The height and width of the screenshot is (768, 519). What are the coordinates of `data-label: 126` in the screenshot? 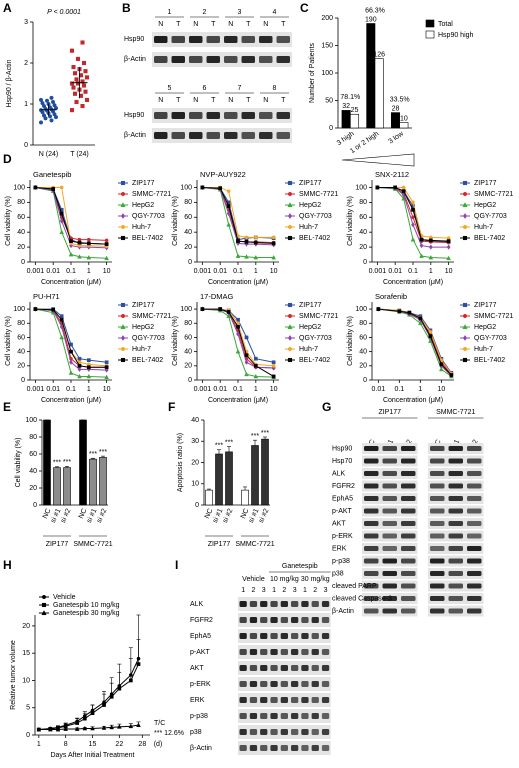 It's located at (379, 55).